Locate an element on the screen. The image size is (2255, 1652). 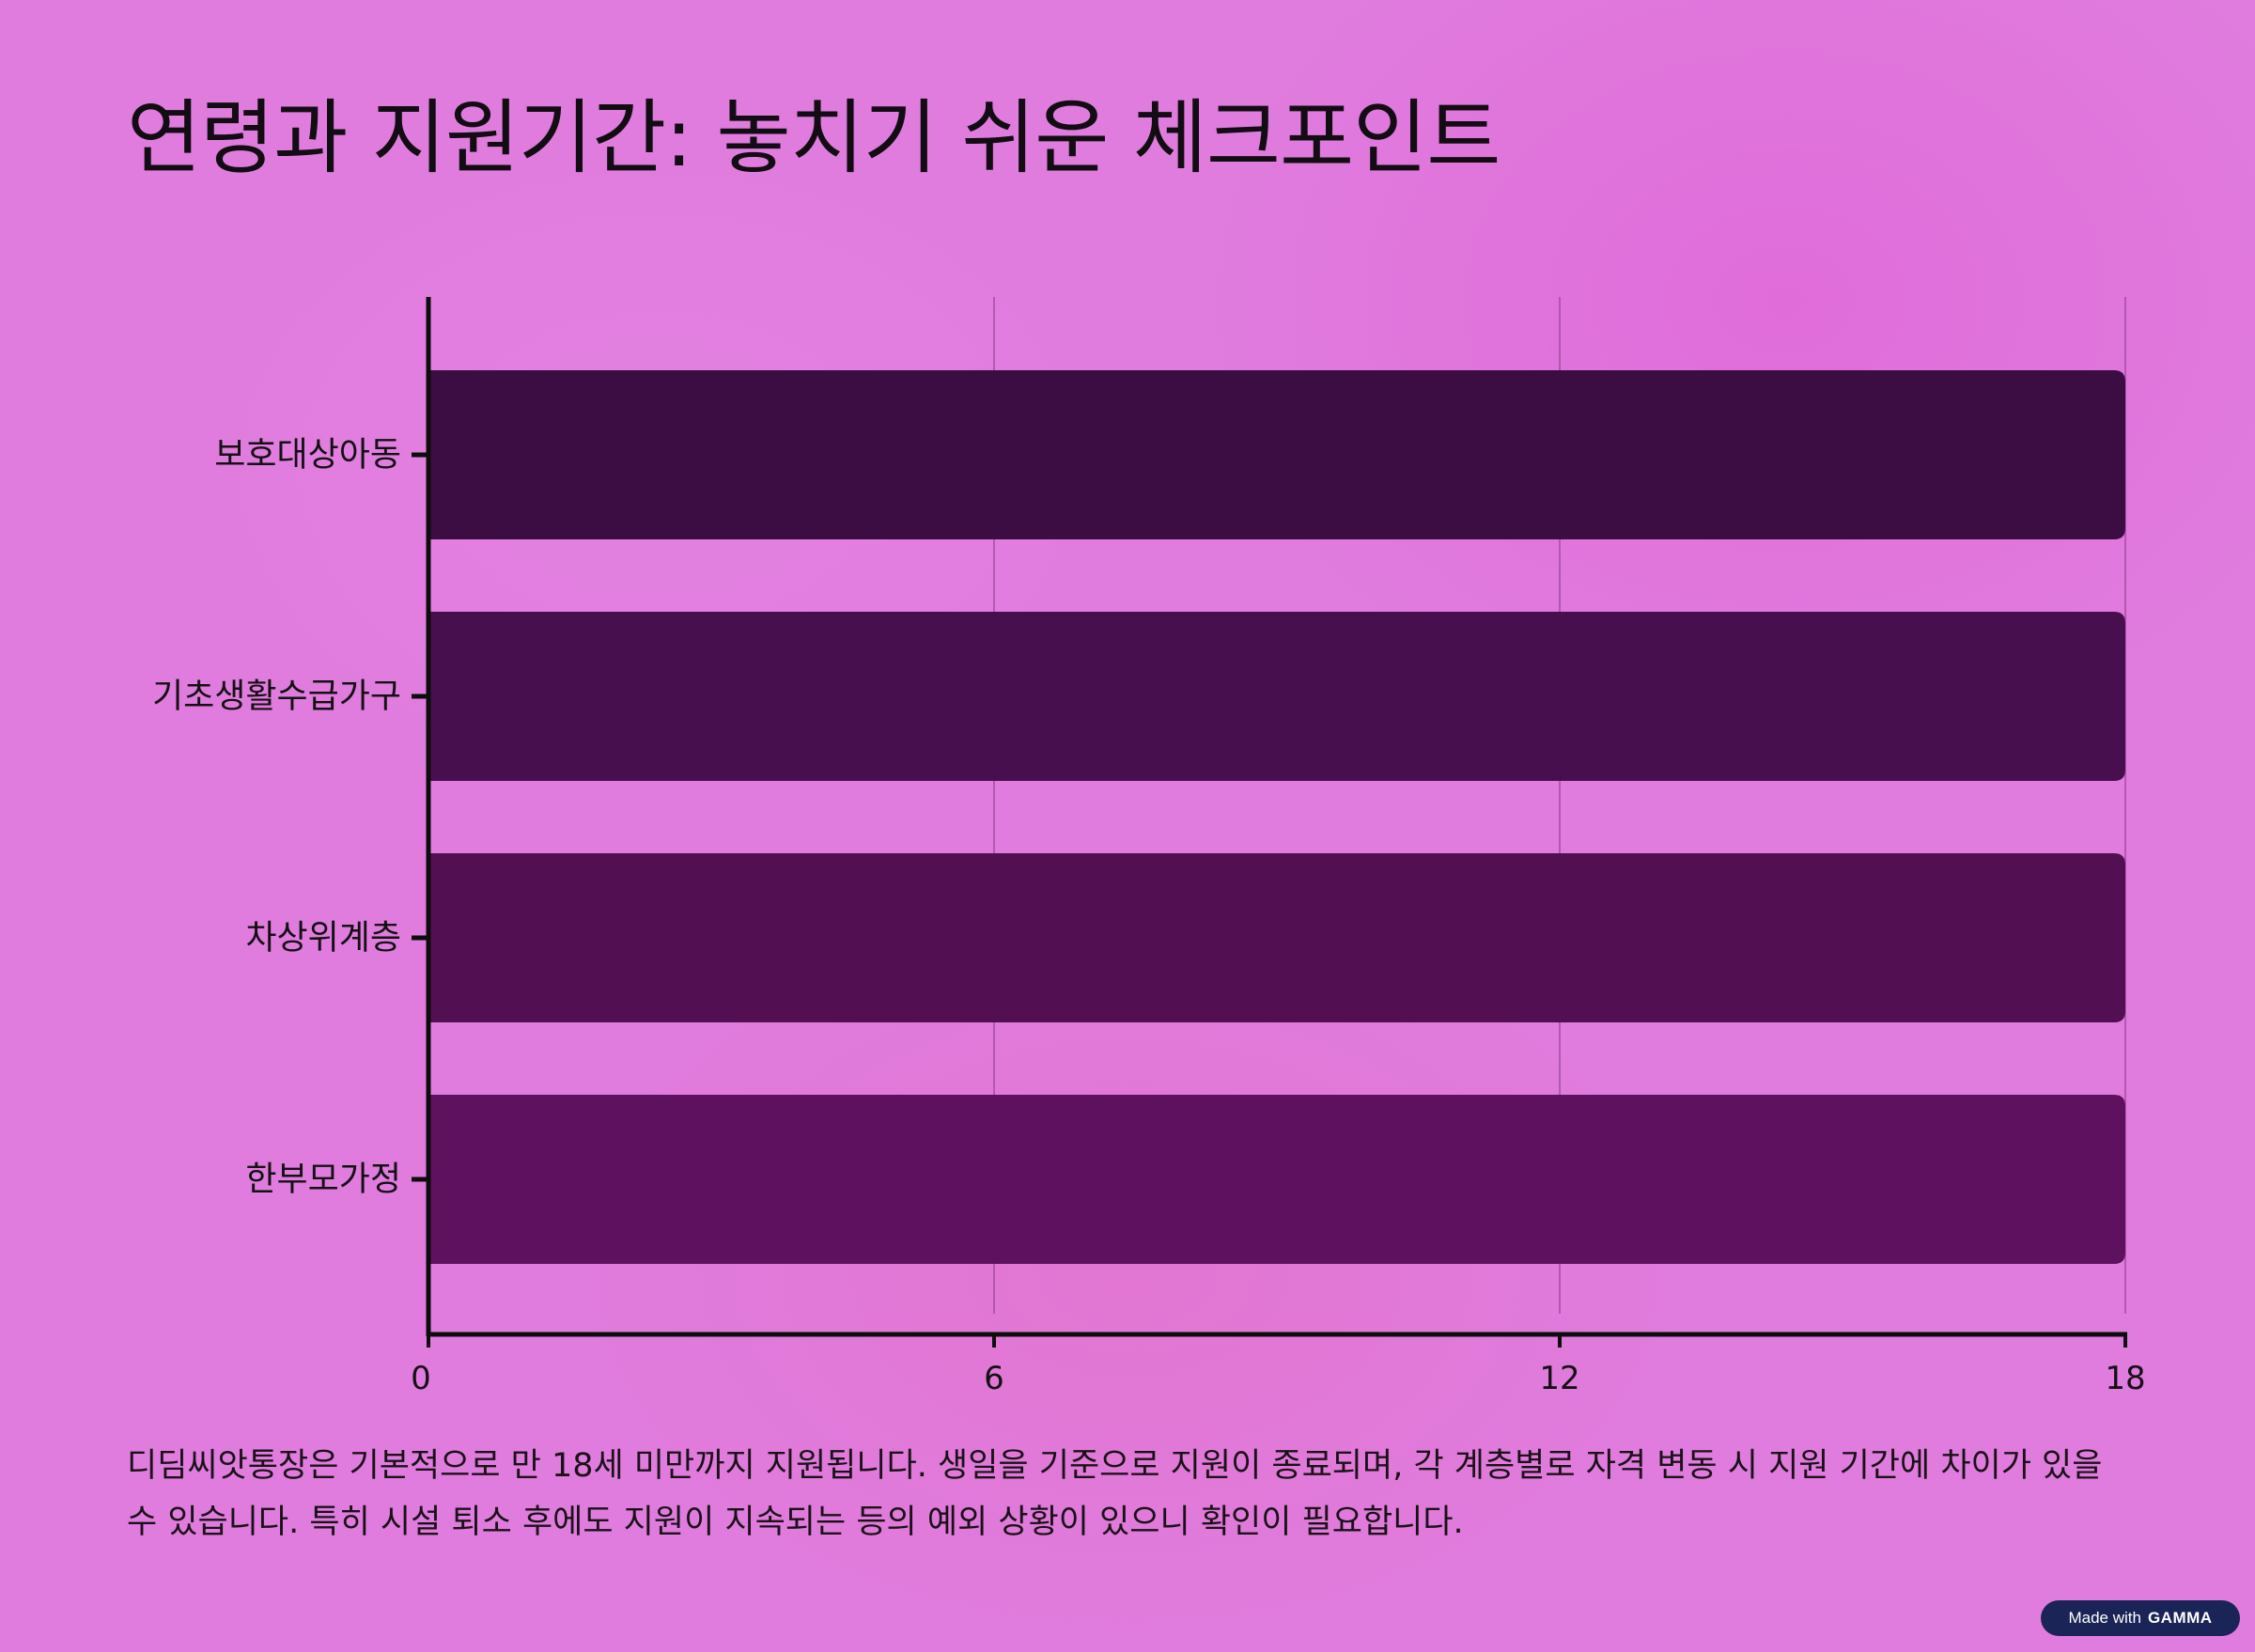
y-tick-label: 한부모가정 is located at coordinates (323, 1180).